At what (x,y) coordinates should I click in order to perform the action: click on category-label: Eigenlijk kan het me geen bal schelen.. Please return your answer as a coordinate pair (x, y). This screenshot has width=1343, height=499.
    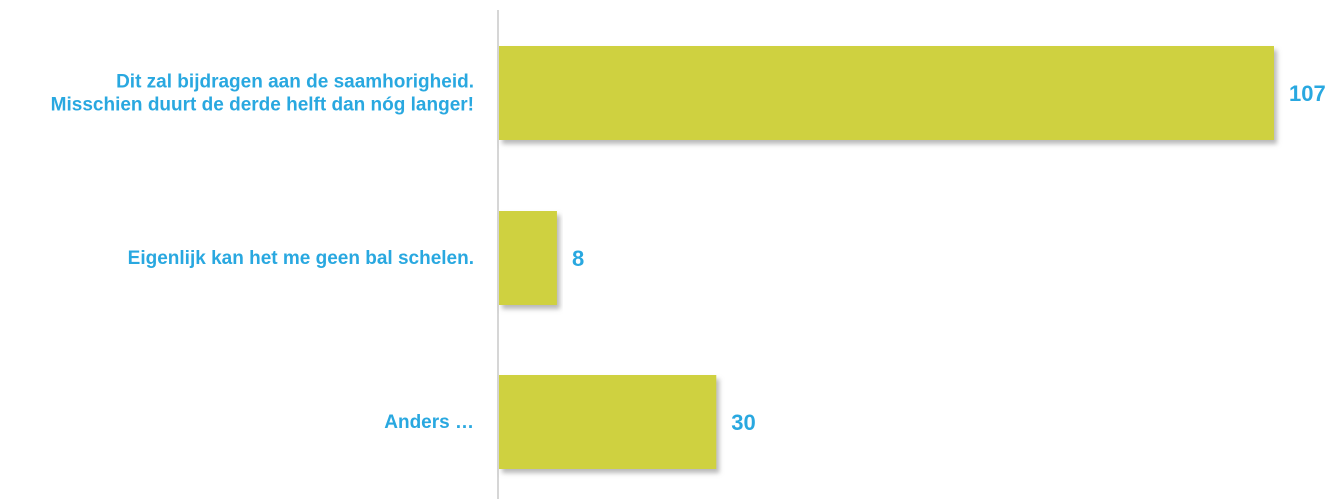
    Looking at the image, I should click on (301, 258).